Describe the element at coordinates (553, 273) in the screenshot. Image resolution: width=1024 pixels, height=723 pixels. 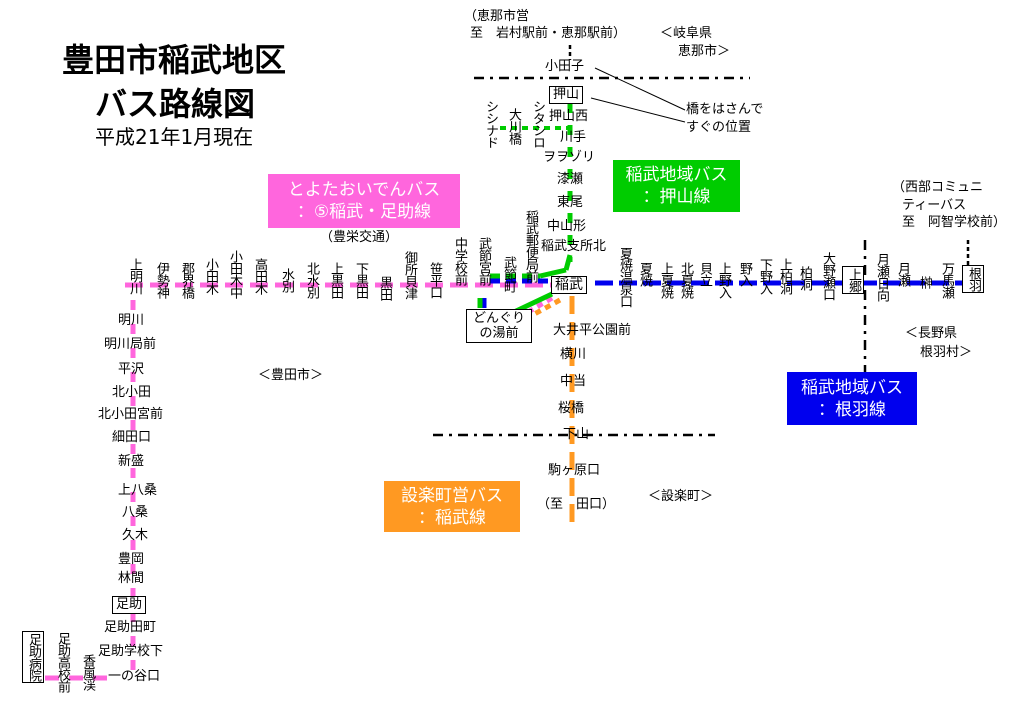
I see `green-route-hub-west` at that location.